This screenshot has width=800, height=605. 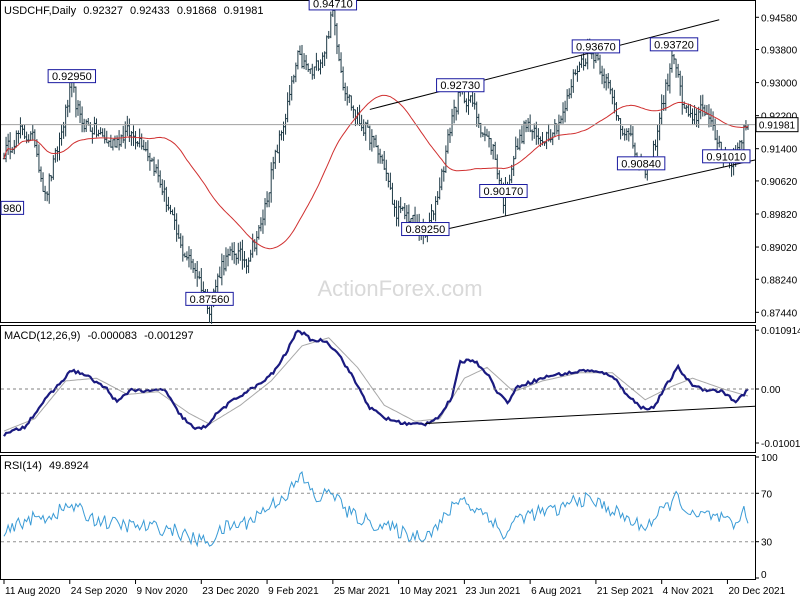 What do you see at coordinates (689, 591) in the screenshot?
I see `time-axis-label: 4 Nov 2021` at bounding box center [689, 591].